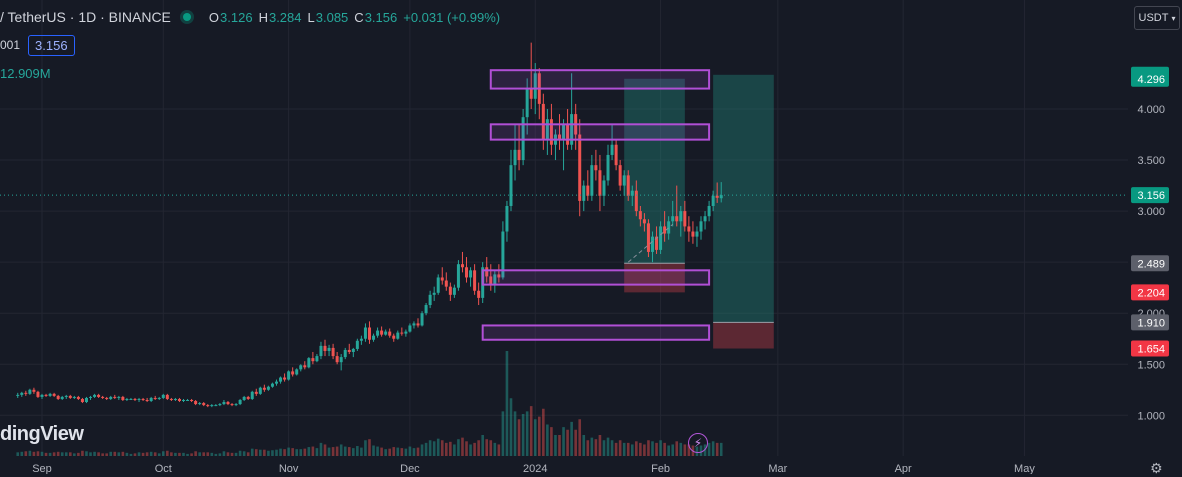 This screenshot has height=477, width=1182. What do you see at coordinates (698, 443) in the screenshot?
I see `bolt-icon: ⚡` at bounding box center [698, 443].